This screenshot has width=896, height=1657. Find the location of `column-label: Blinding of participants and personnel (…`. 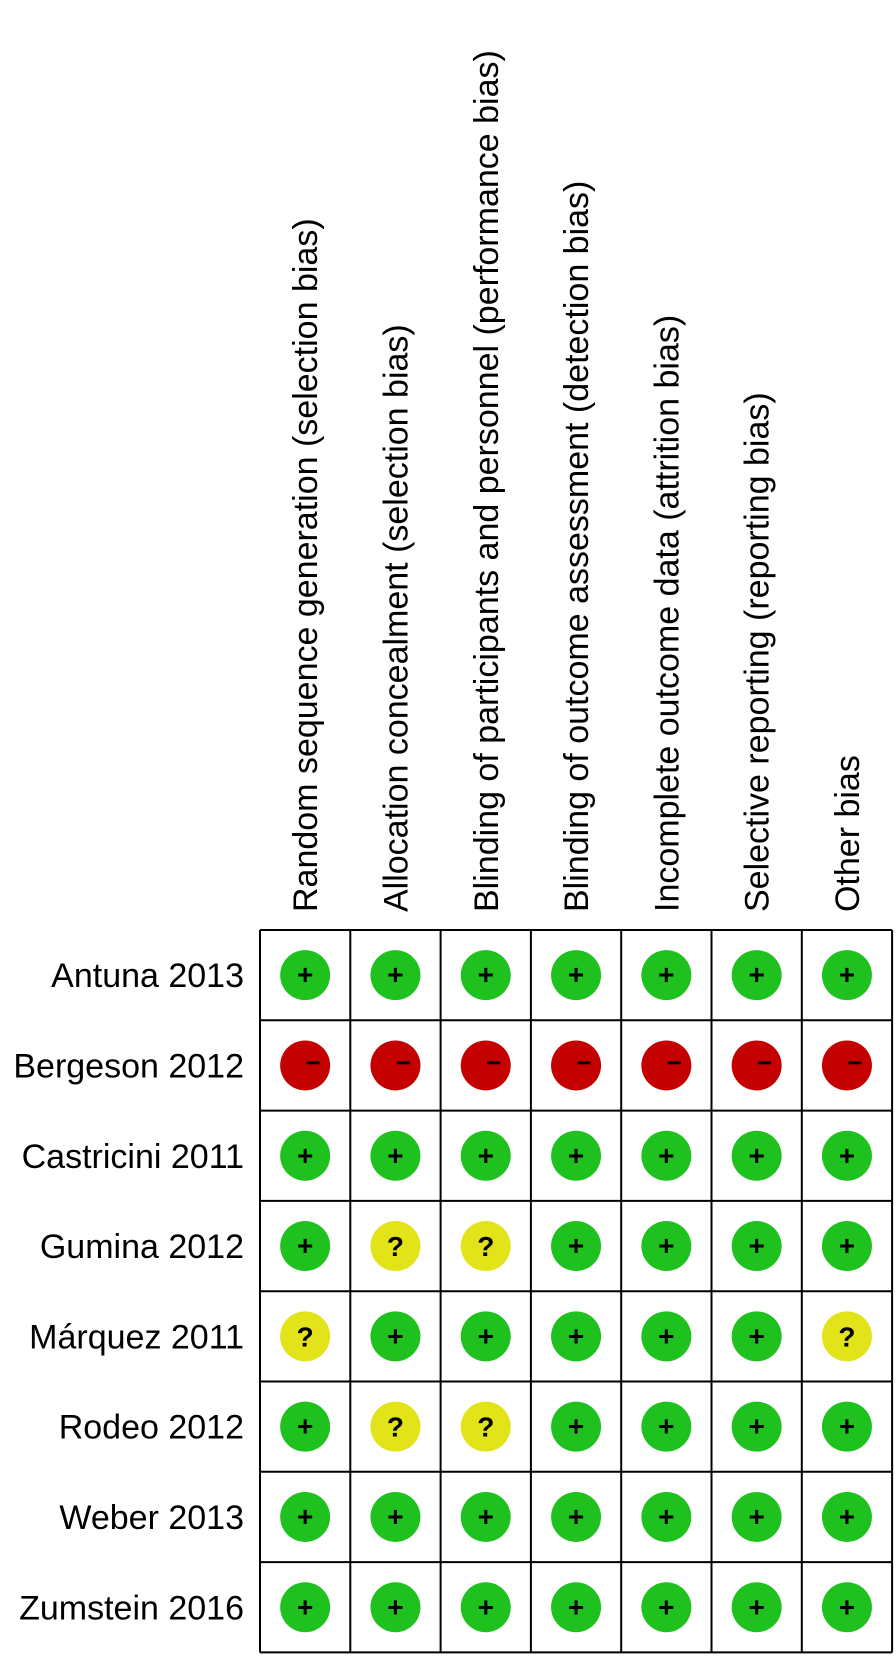

column-label: Blinding of participants and personnel (… is located at coordinates (487, 481).